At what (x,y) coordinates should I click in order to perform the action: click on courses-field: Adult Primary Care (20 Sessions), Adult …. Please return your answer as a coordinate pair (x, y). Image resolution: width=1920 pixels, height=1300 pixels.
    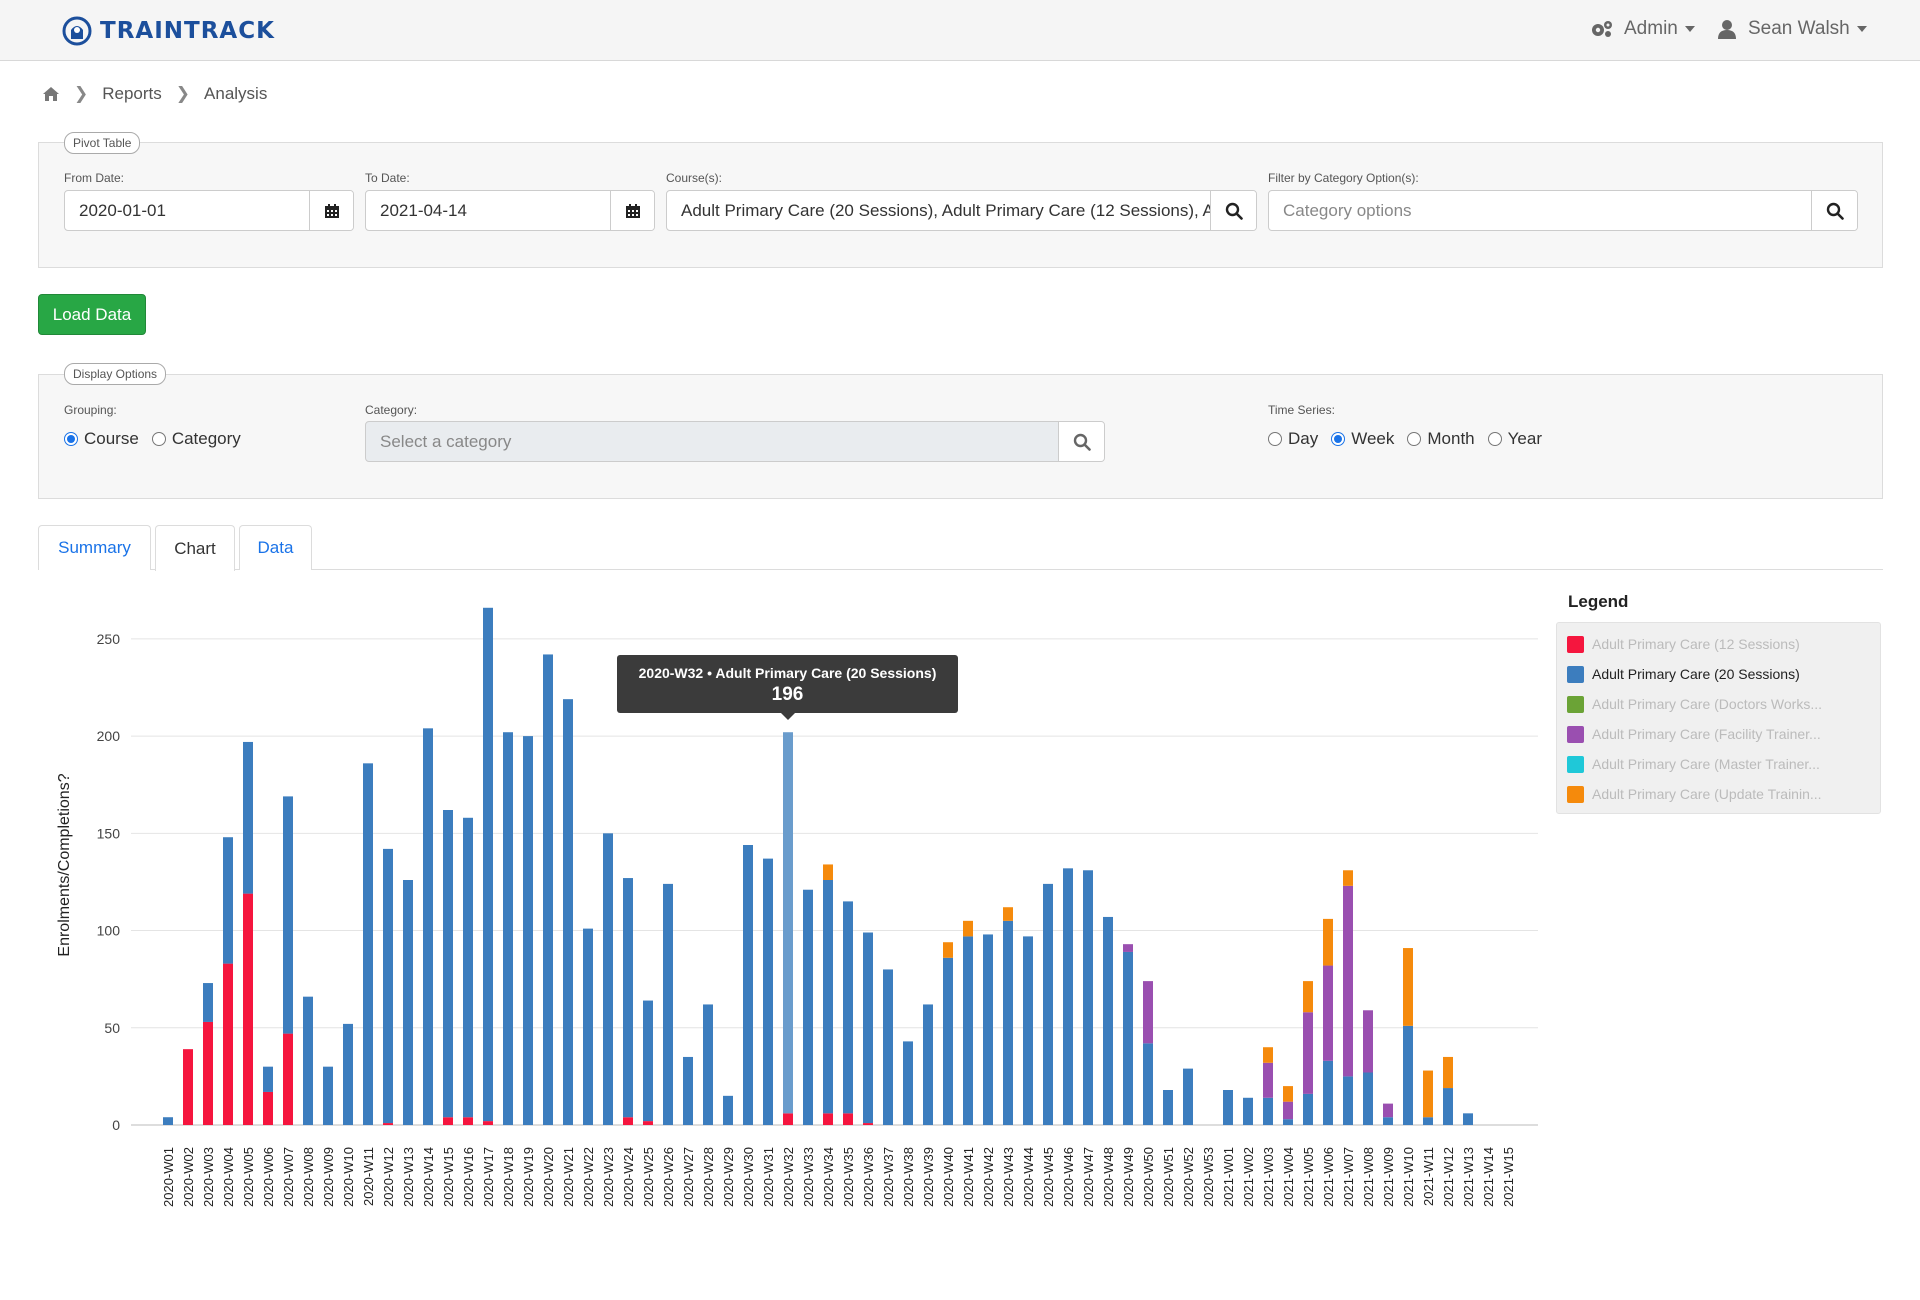
    Looking at the image, I should click on (961, 210).